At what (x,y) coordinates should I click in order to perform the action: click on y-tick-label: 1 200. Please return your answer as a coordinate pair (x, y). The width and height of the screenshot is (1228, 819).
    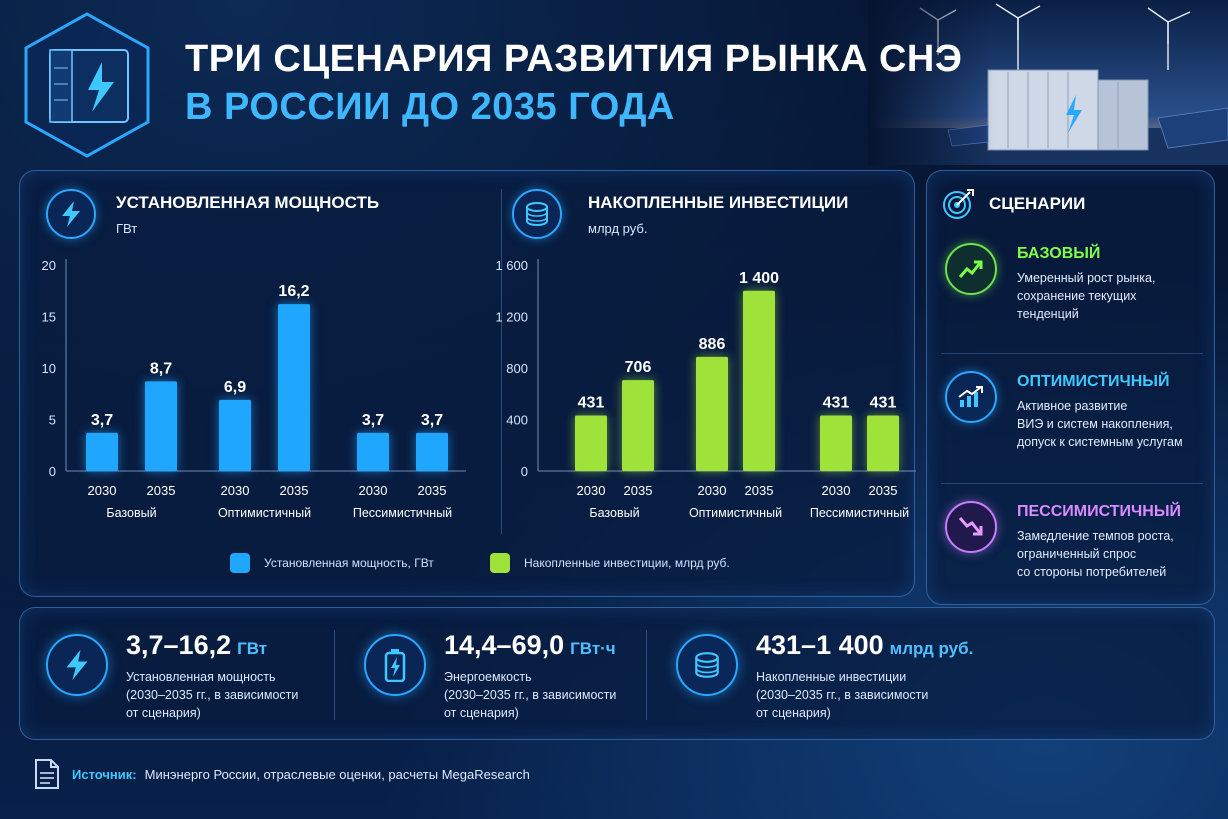
    Looking at the image, I should click on (511, 317).